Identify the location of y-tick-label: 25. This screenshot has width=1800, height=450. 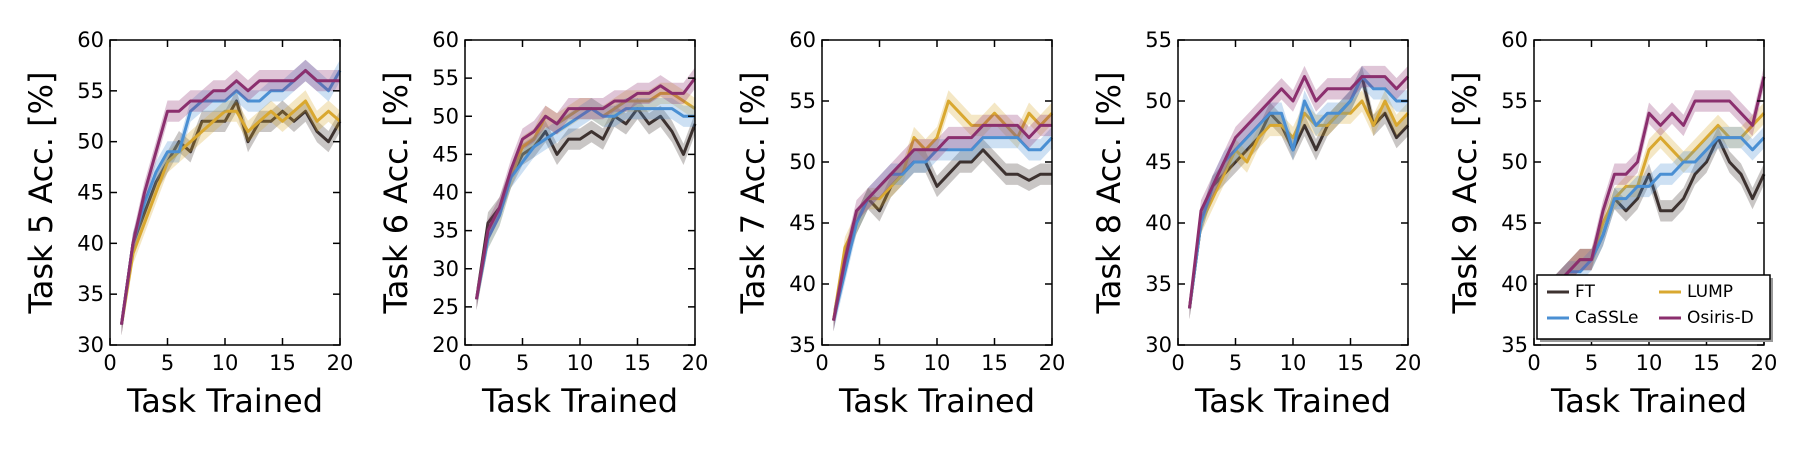
(445, 307).